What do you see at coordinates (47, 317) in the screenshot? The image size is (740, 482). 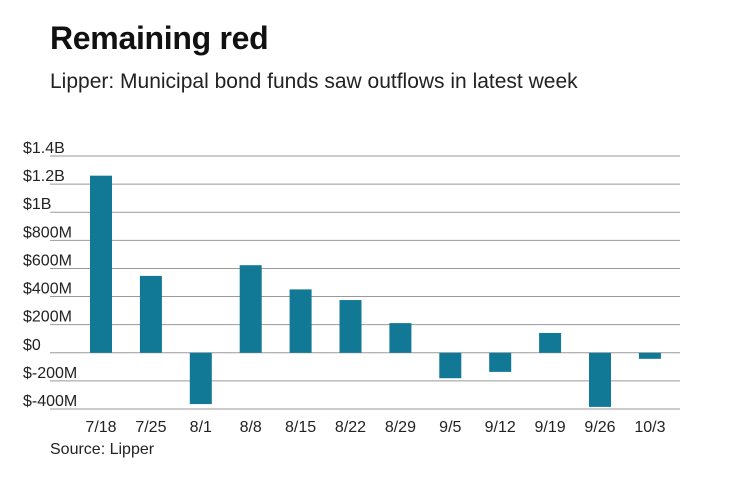 I see `y-tick-label: $200M` at bounding box center [47, 317].